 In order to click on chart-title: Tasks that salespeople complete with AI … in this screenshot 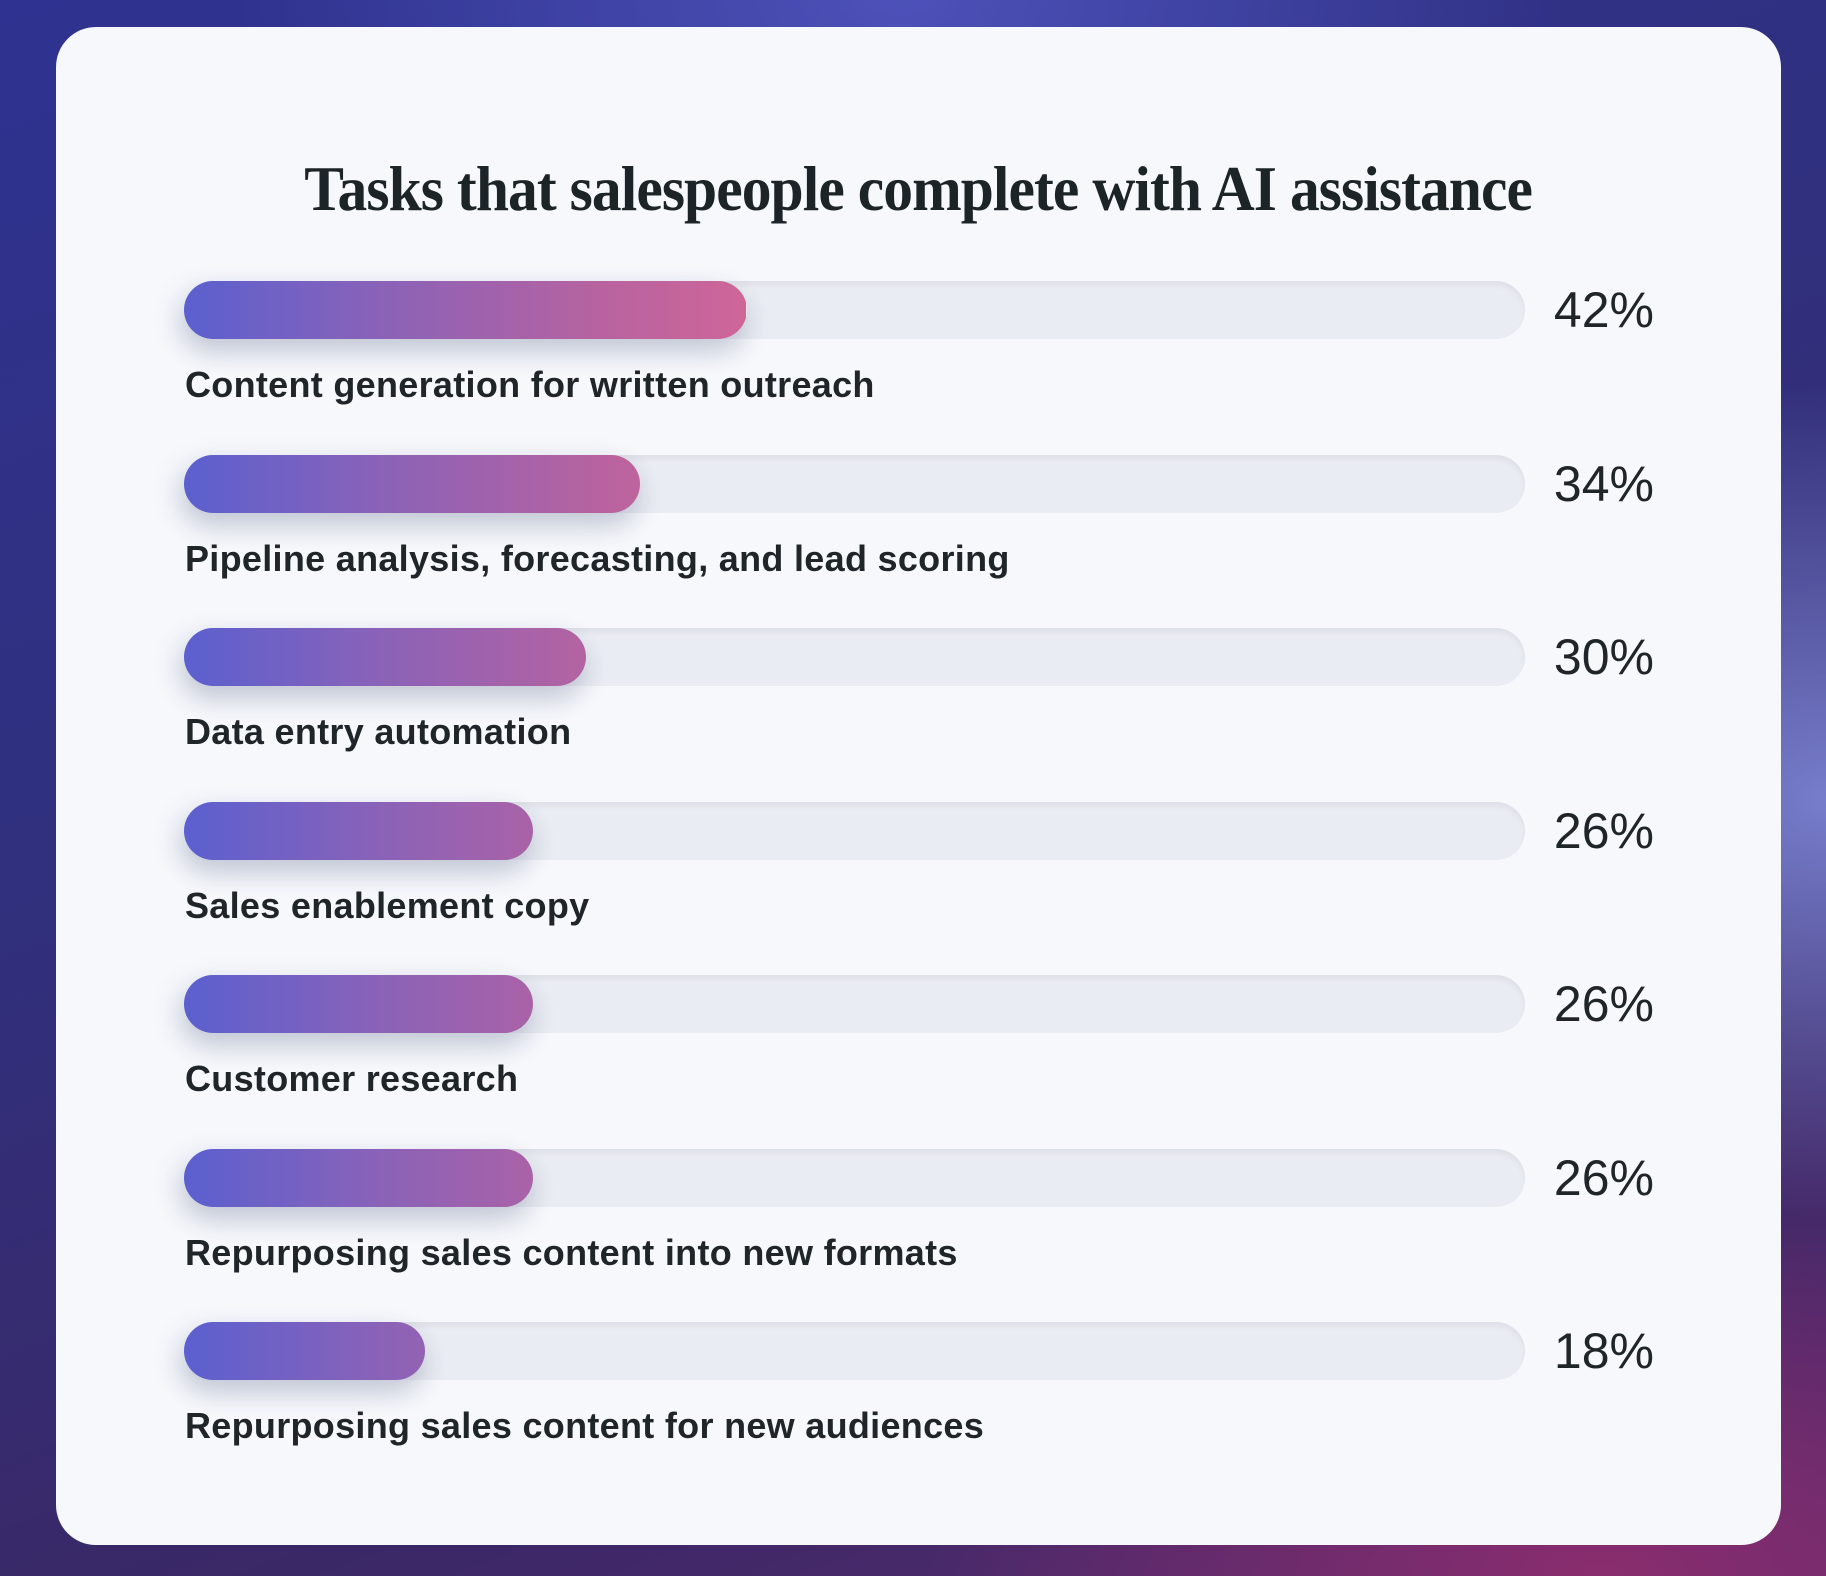, I will do `click(918, 189)`.